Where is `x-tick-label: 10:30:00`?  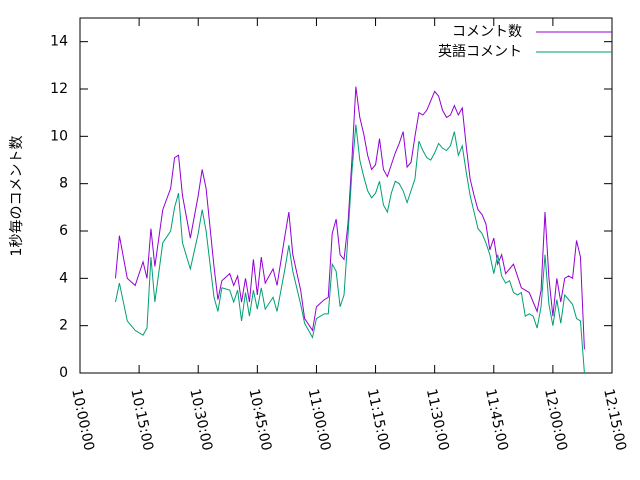 x-tick-label: 10:30:00 is located at coordinates (200, 419).